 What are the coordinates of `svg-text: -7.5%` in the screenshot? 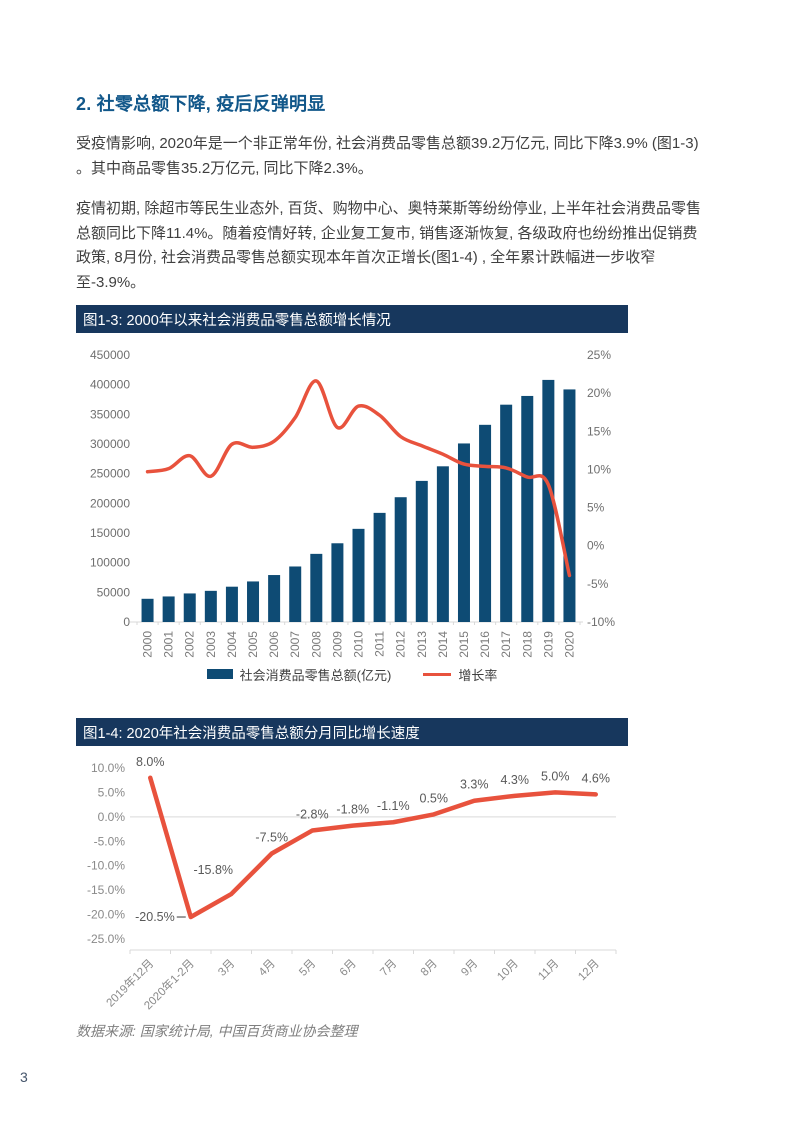 It's located at (271, 838).